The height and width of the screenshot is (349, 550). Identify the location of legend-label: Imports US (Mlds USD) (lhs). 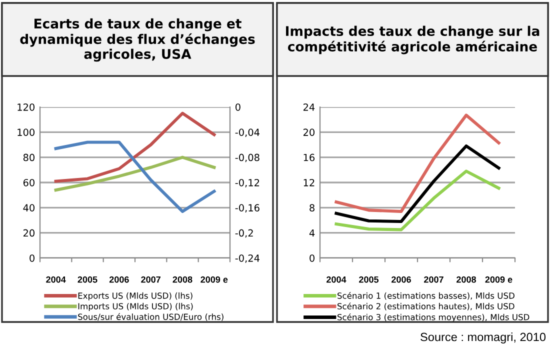
(135, 306).